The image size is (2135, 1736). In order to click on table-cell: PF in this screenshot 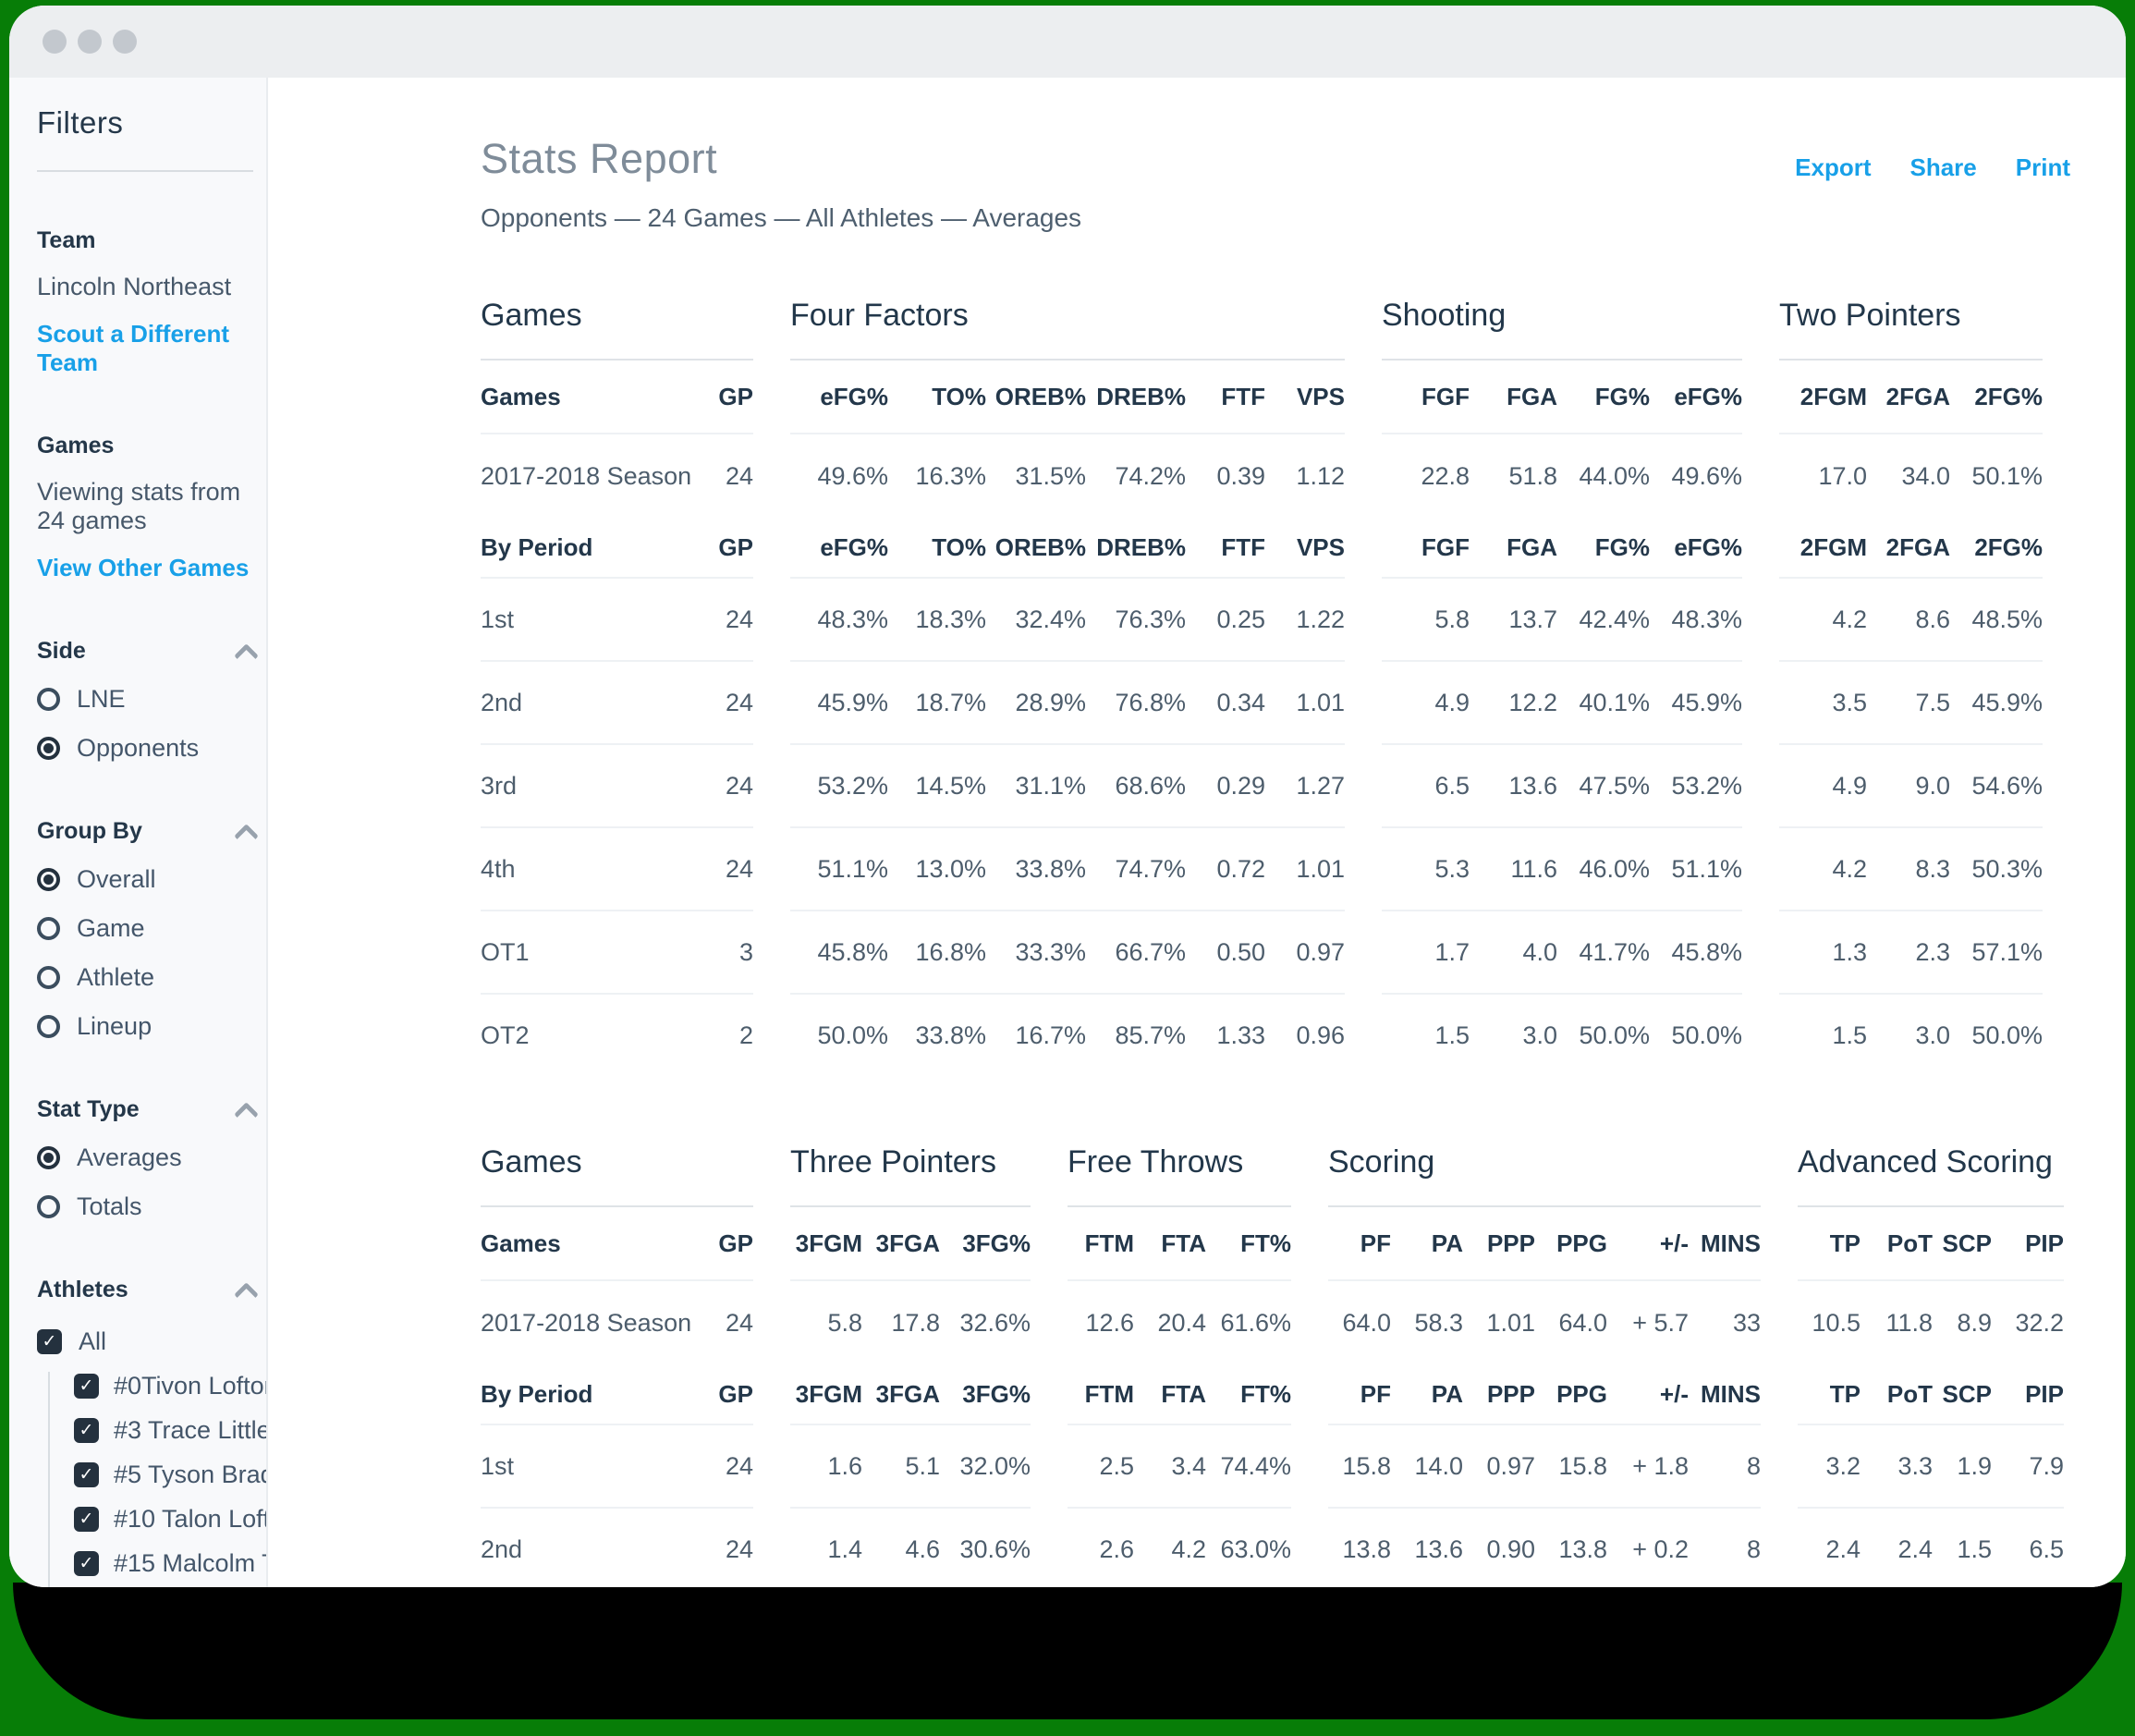, I will do `click(1375, 1243)`.